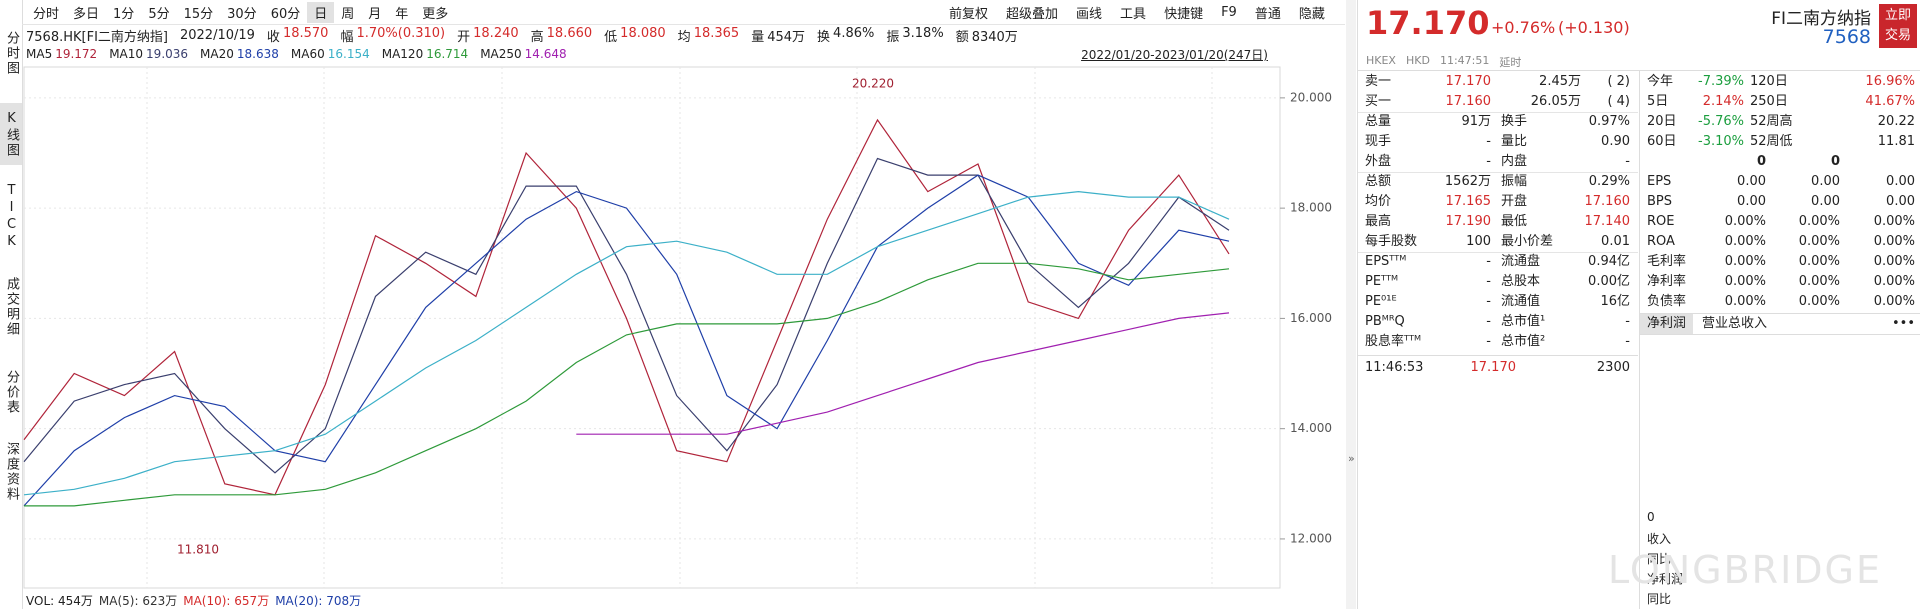 The image size is (1920, 609). I want to click on volume-item: MA(10): 657万, so click(226, 601).